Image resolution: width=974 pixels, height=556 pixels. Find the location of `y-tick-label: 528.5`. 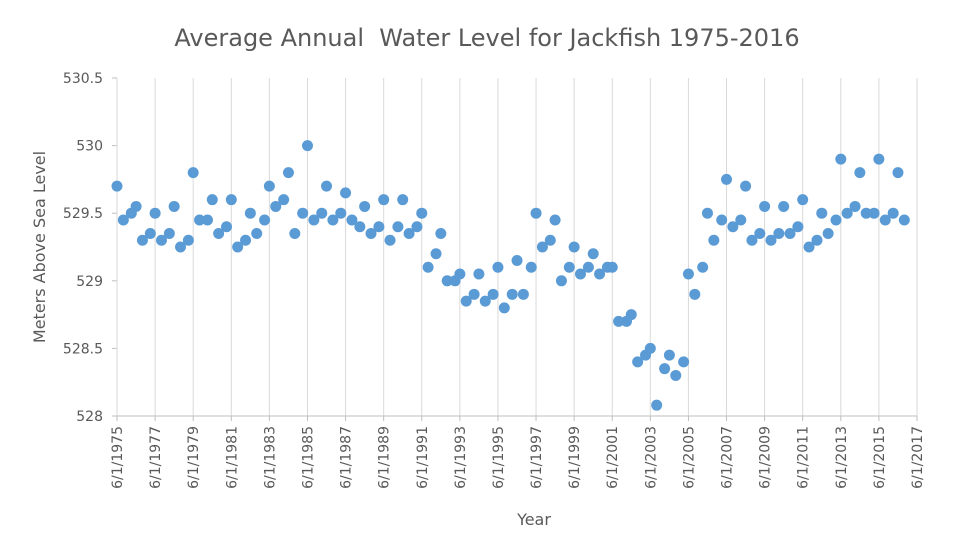

y-tick-label: 528.5 is located at coordinates (83, 349).